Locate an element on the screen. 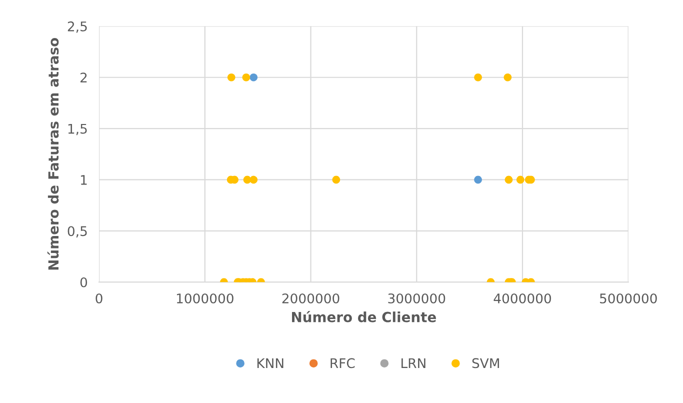  x-tick-label: 4000000 is located at coordinates (522, 298).